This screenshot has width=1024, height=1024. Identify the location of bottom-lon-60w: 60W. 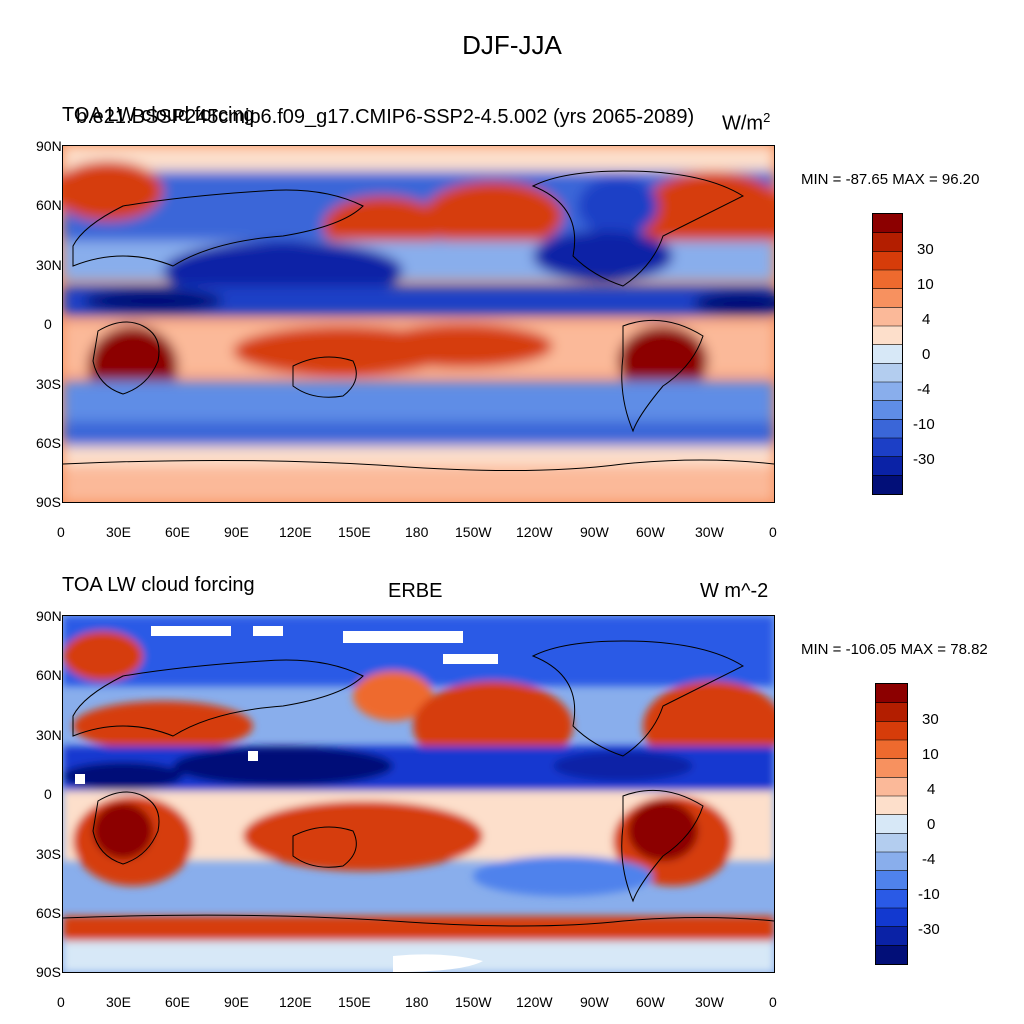
(650, 1002).